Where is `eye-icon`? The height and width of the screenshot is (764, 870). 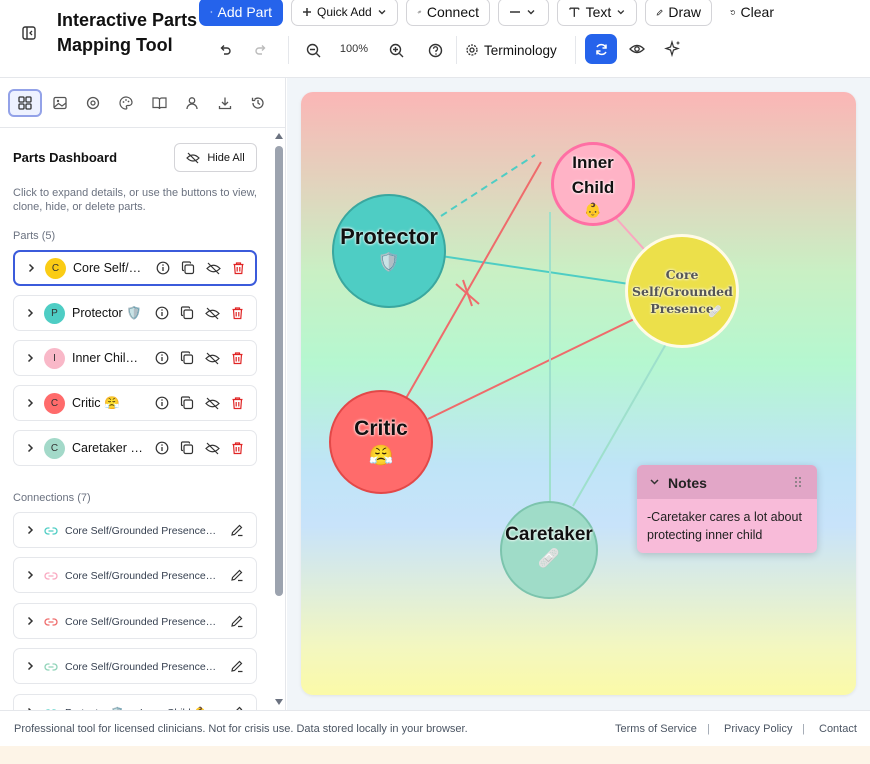 eye-icon is located at coordinates (637, 49).